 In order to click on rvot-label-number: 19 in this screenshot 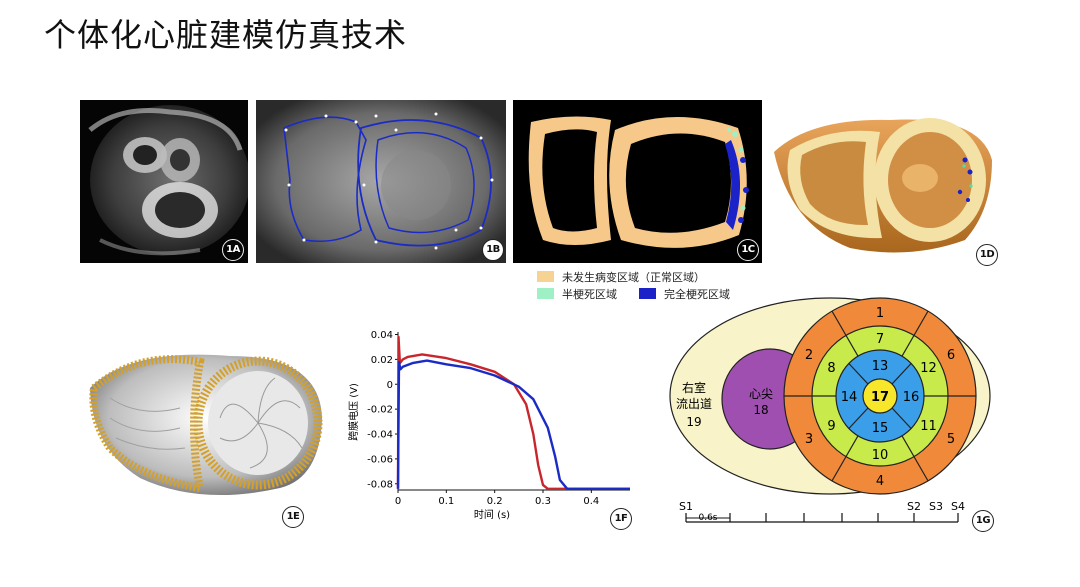, I will do `click(693, 422)`.